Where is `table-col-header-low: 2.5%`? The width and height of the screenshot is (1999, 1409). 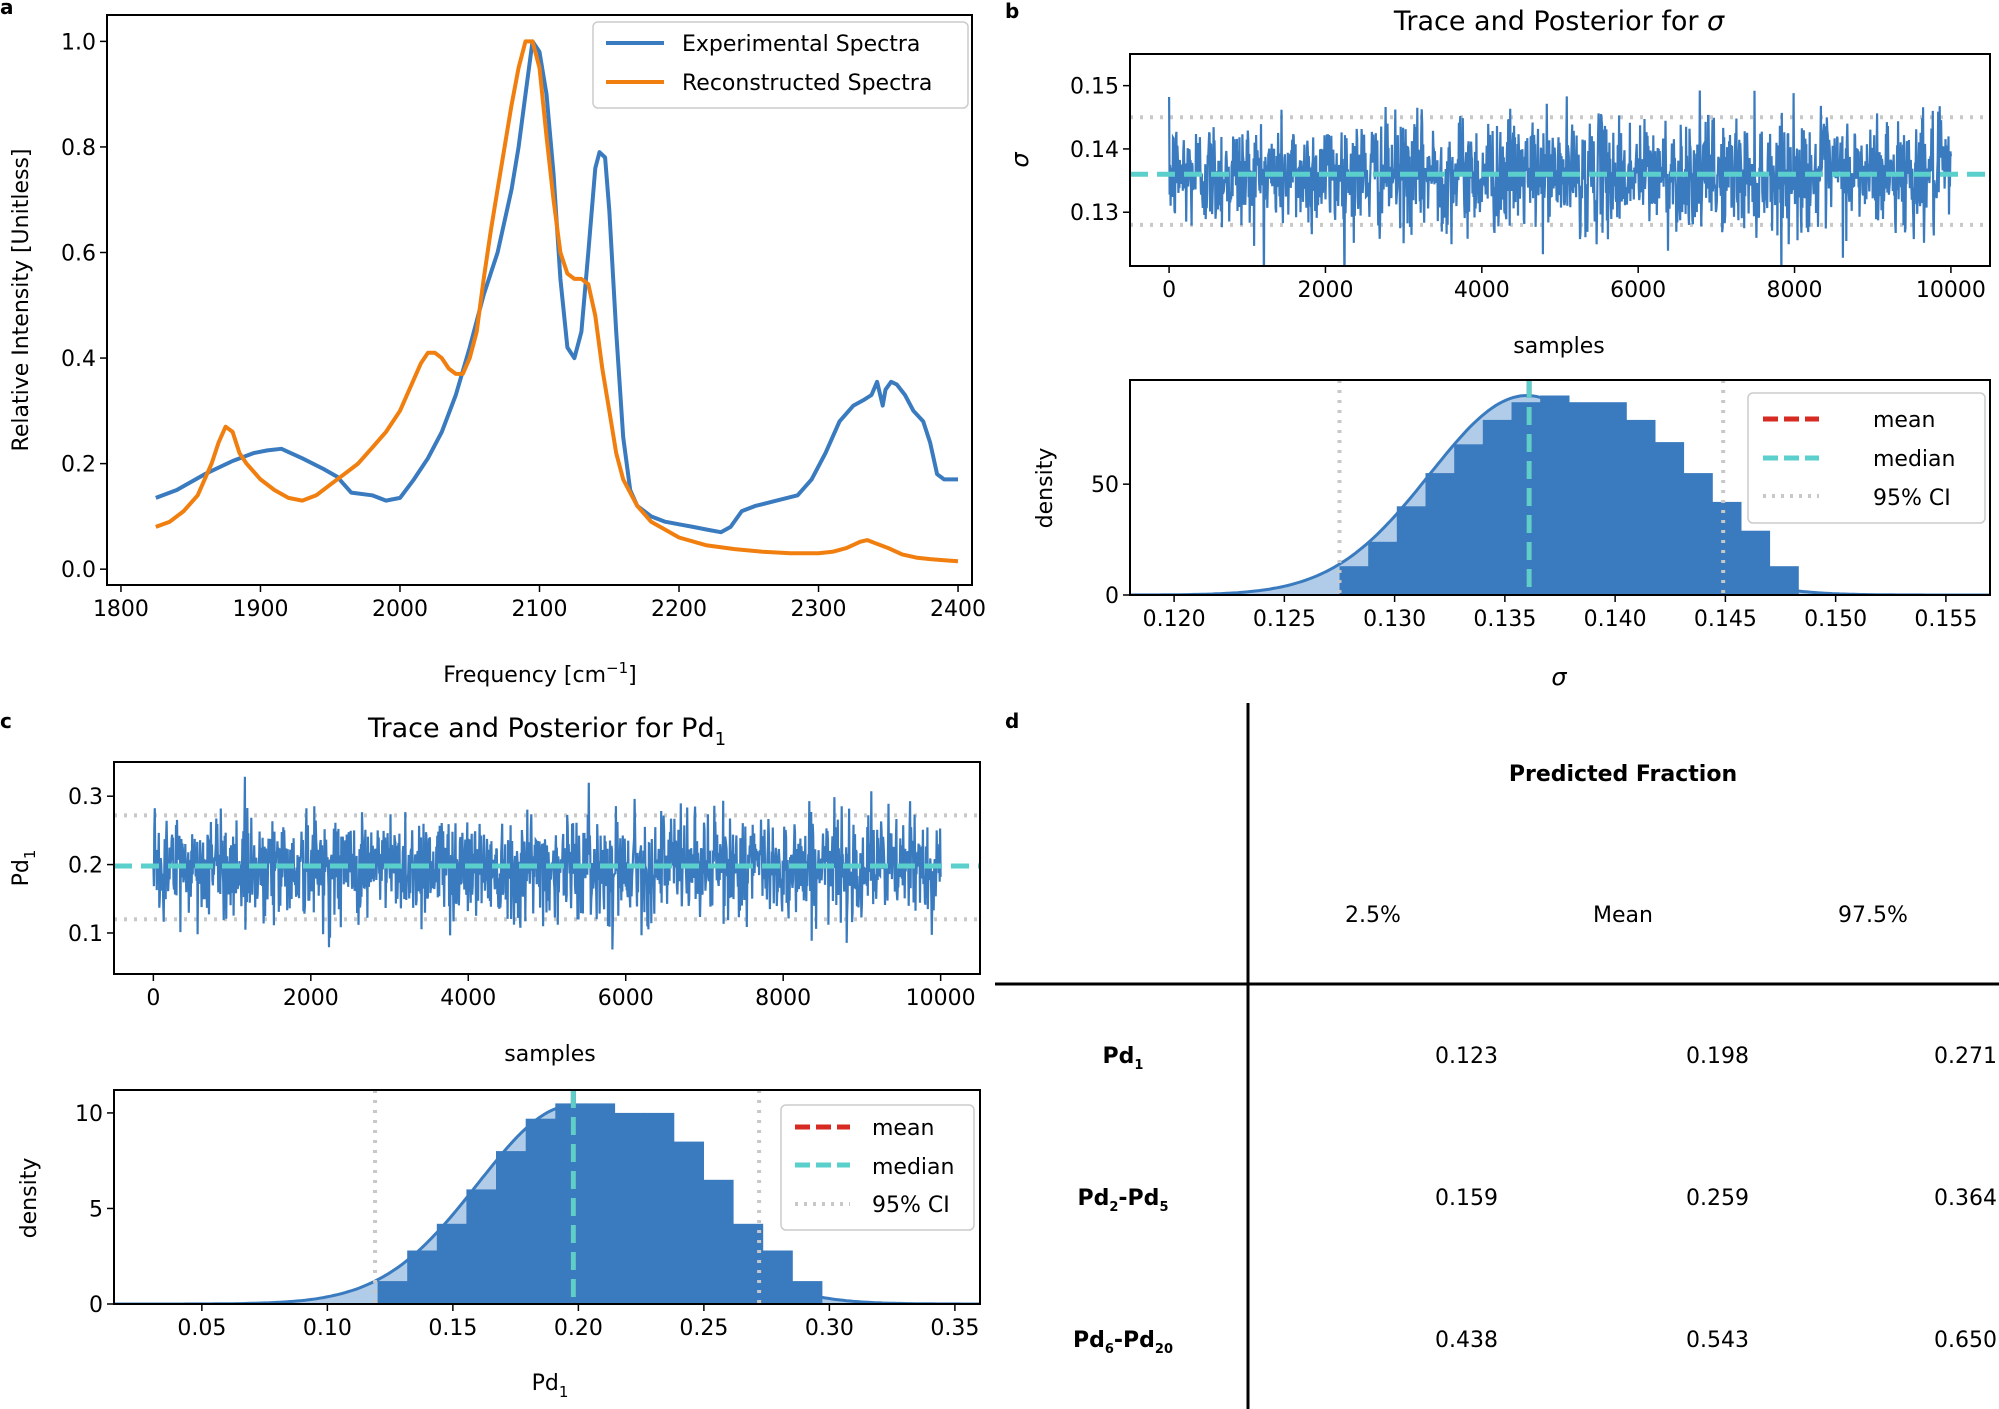
table-col-header-low: 2.5% is located at coordinates (1373, 915).